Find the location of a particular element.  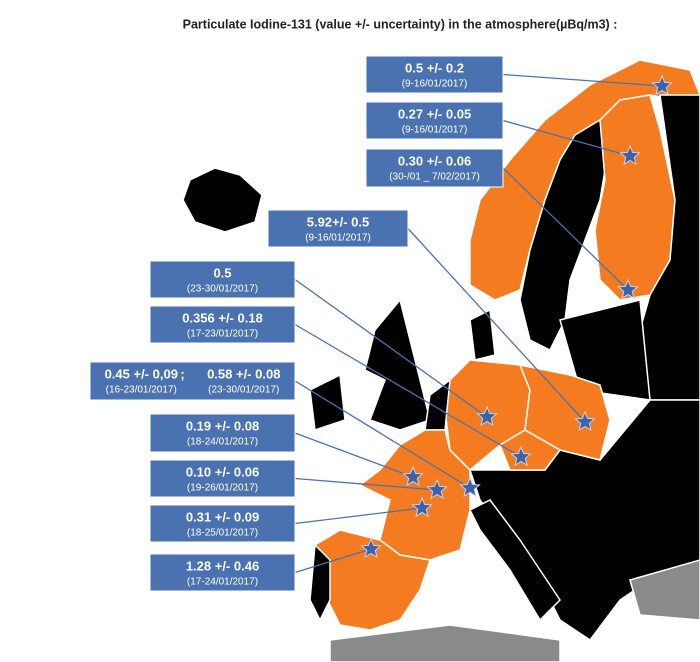

callout-value: 0.31 +/- 0.09 is located at coordinates (222, 516).